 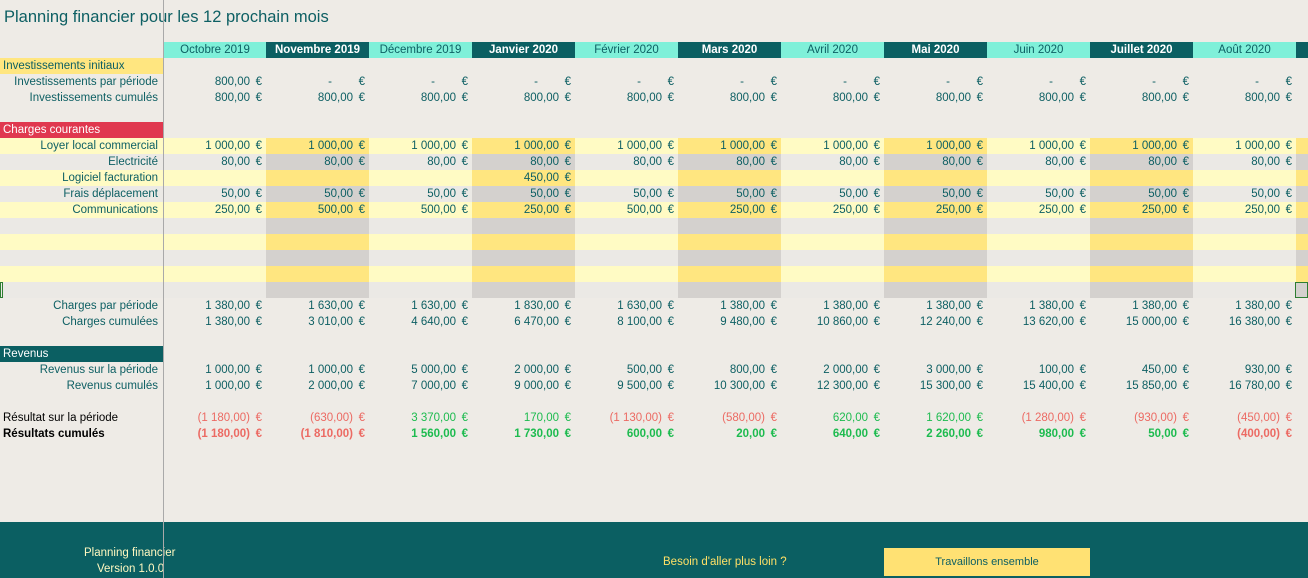 What do you see at coordinates (420, 322) in the screenshot?
I see `value-cell: 4 640,00 €` at bounding box center [420, 322].